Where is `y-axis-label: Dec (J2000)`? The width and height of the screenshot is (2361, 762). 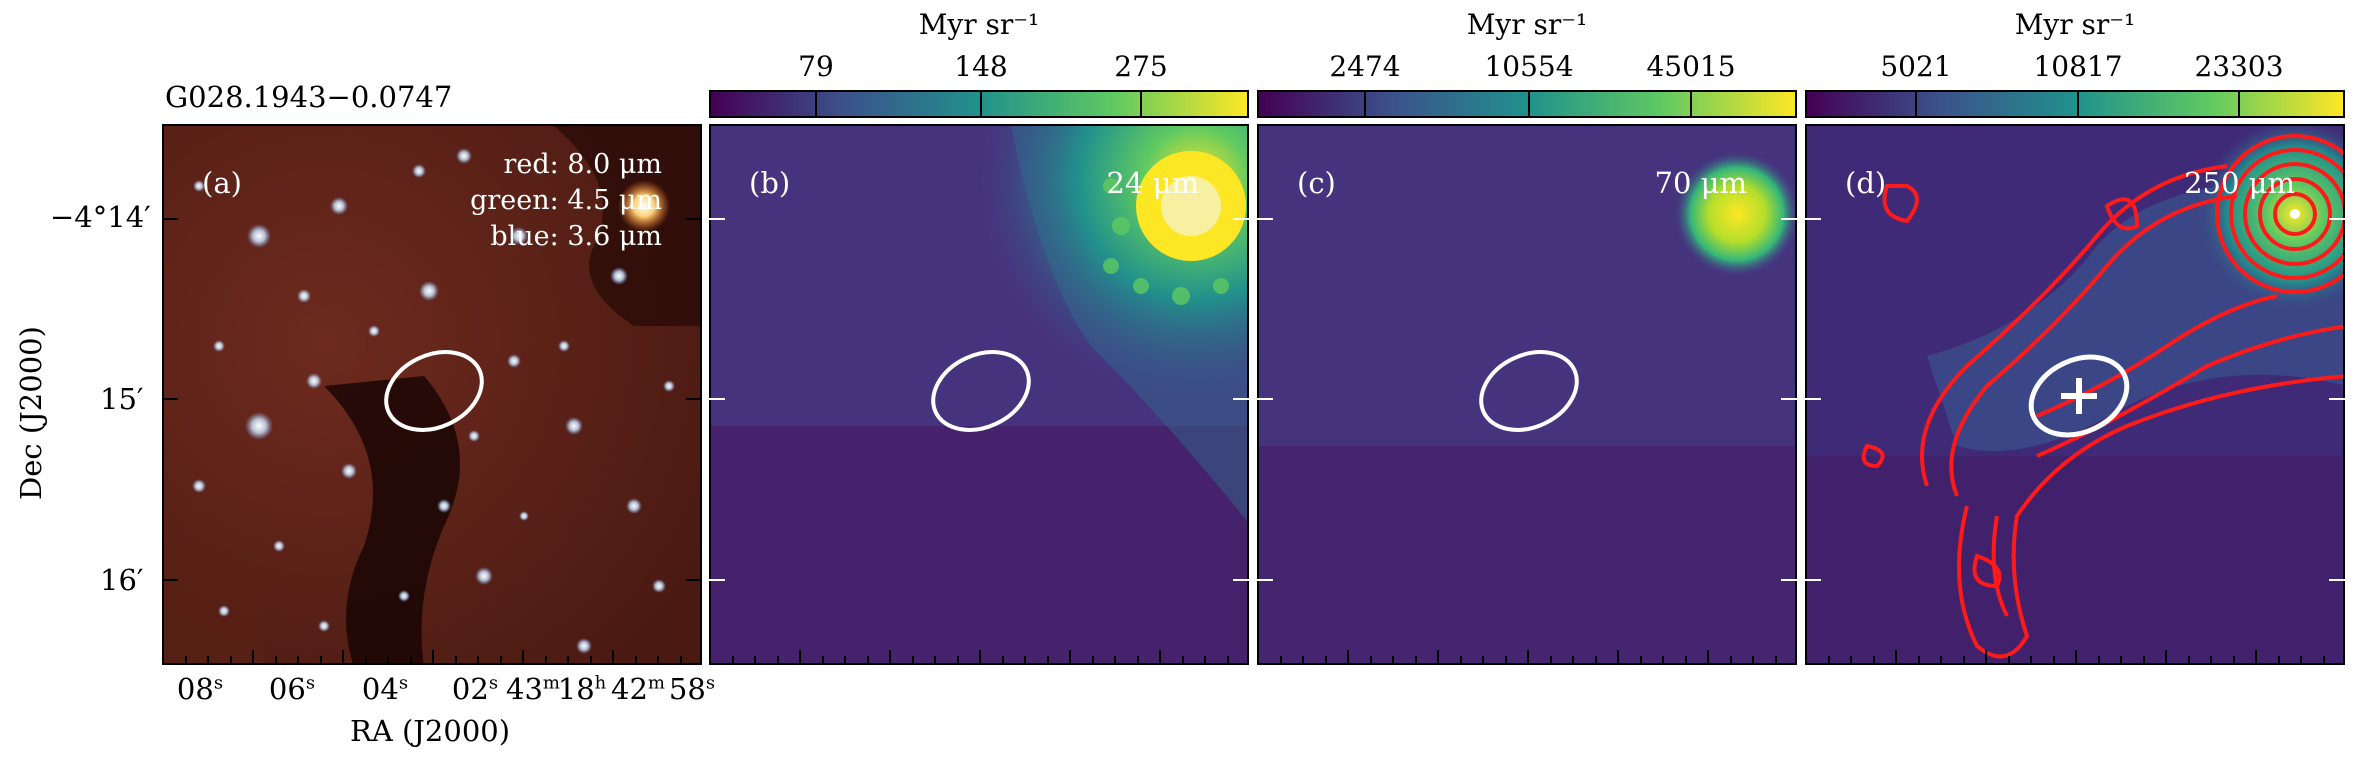 y-axis-label: Dec (J2000) is located at coordinates (31, 413).